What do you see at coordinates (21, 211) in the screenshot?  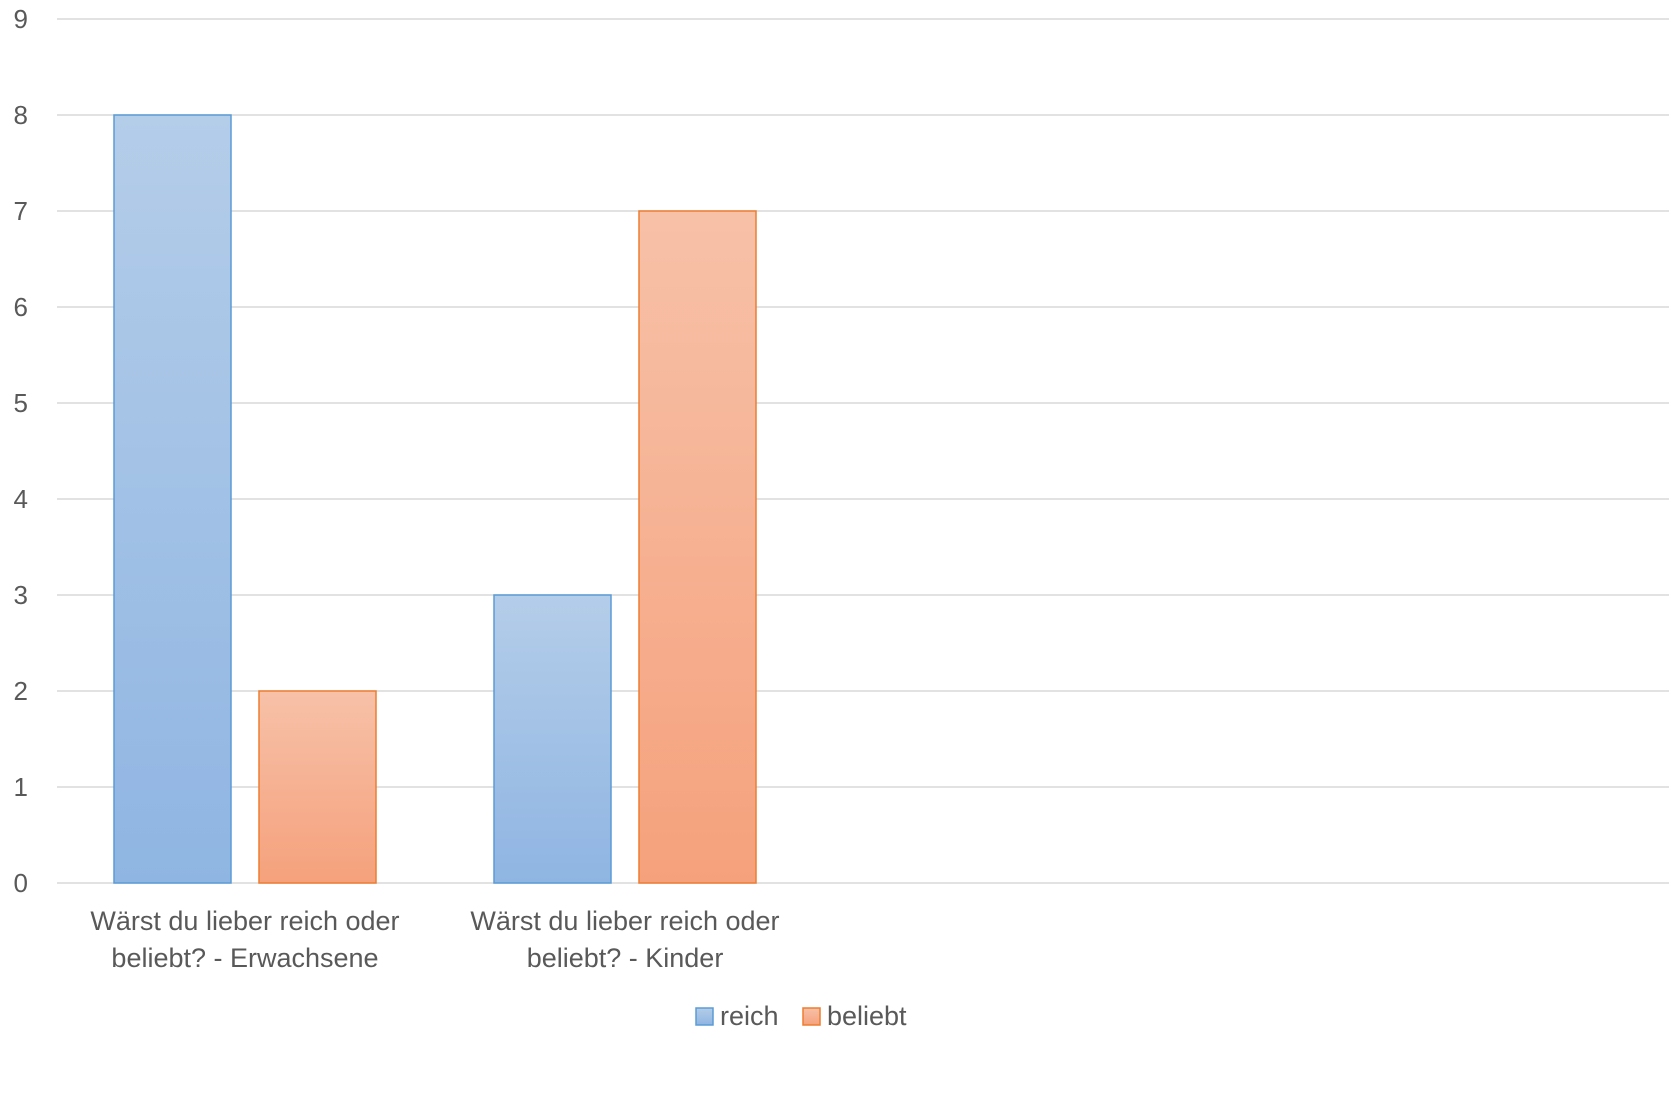 I see `y-tick-label-7: 7` at bounding box center [21, 211].